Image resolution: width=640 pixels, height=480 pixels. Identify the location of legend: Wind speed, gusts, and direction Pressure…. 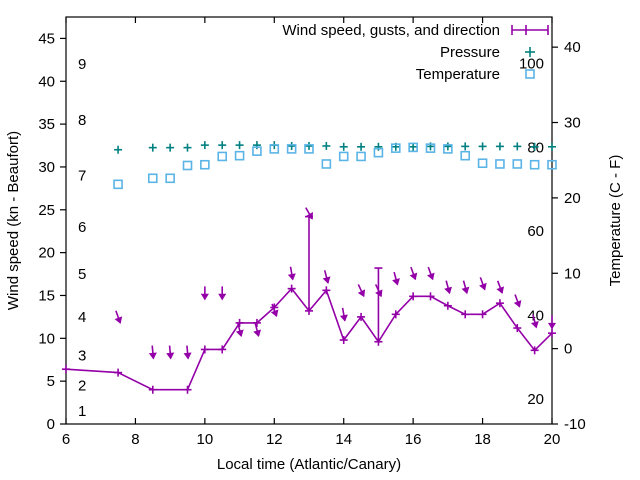
(415, 52).